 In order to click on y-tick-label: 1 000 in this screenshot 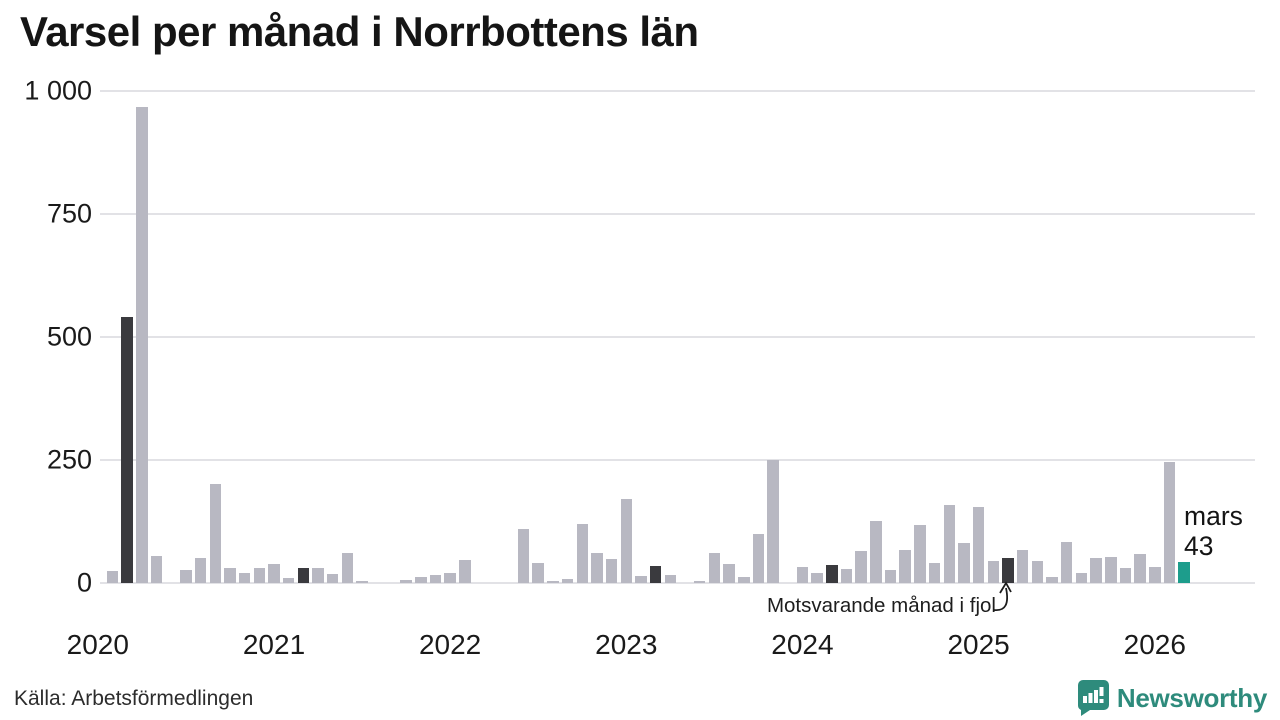, I will do `click(58, 90)`.